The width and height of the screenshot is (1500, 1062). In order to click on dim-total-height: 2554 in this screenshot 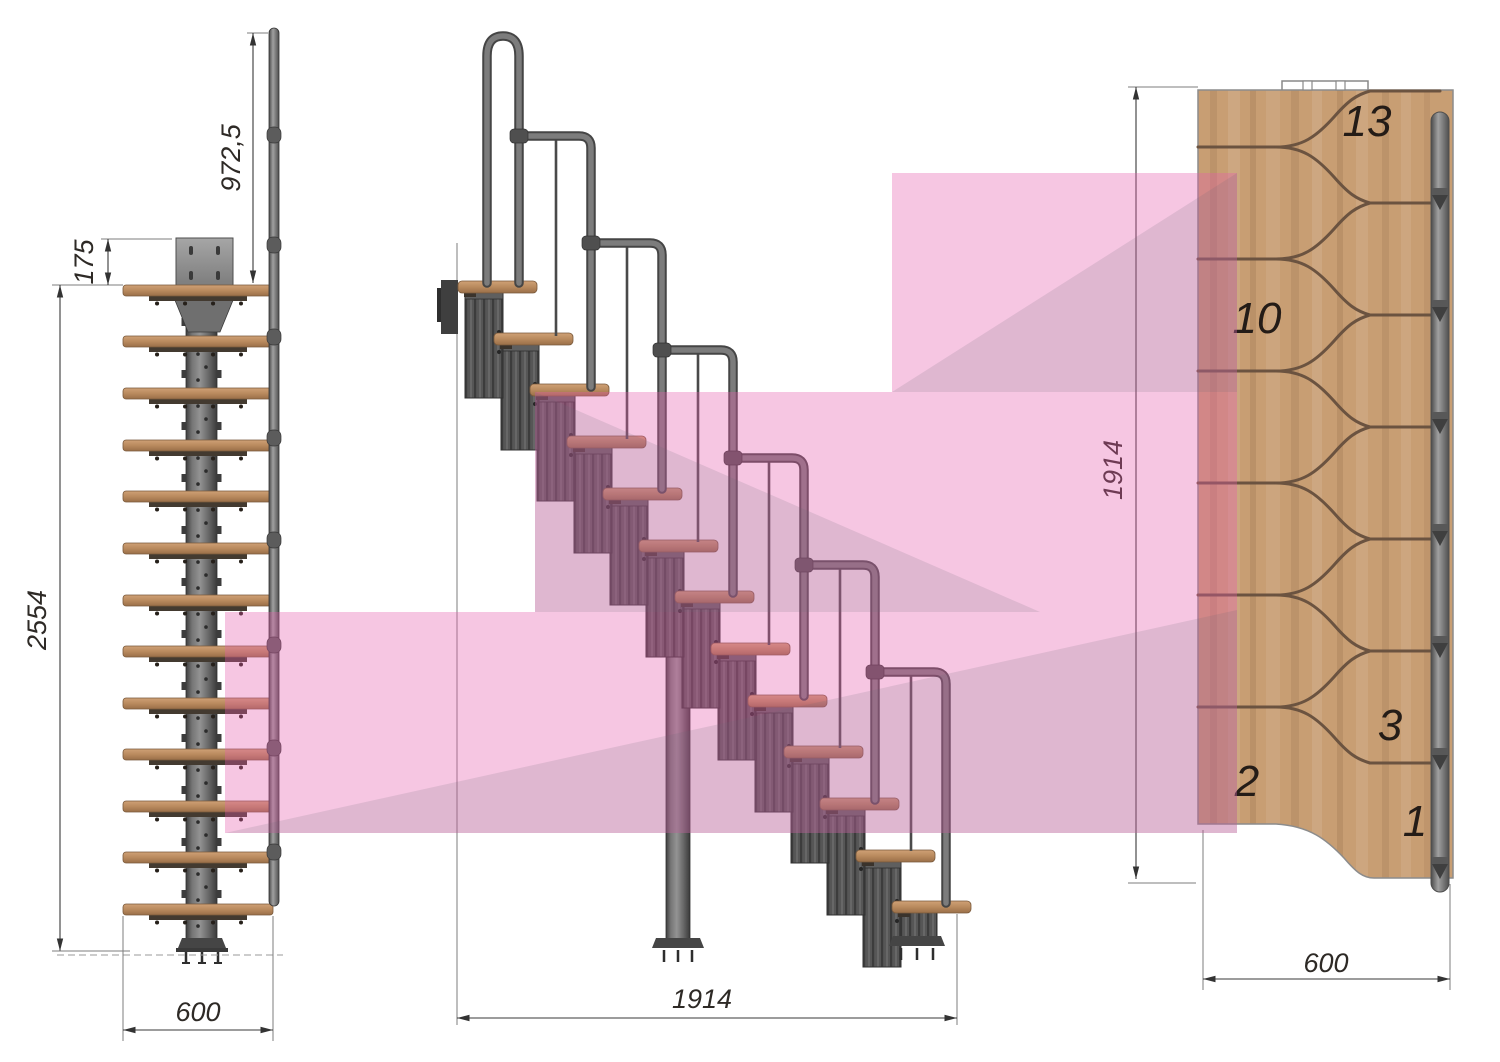, I will do `click(76, 618)`.